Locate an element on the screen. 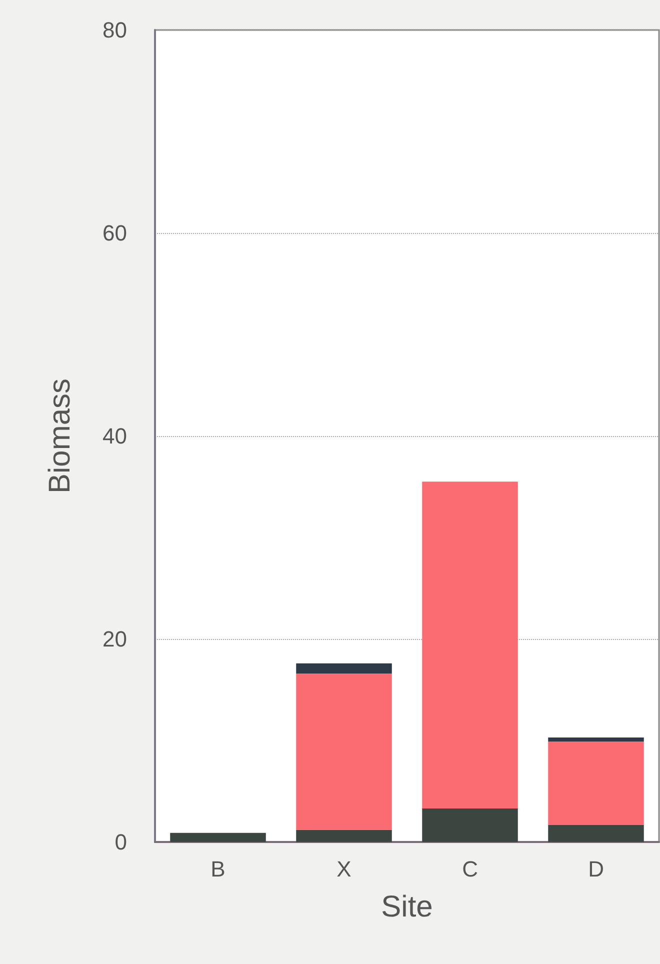  y-tick-label: 80 is located at coordinates (114, 30).